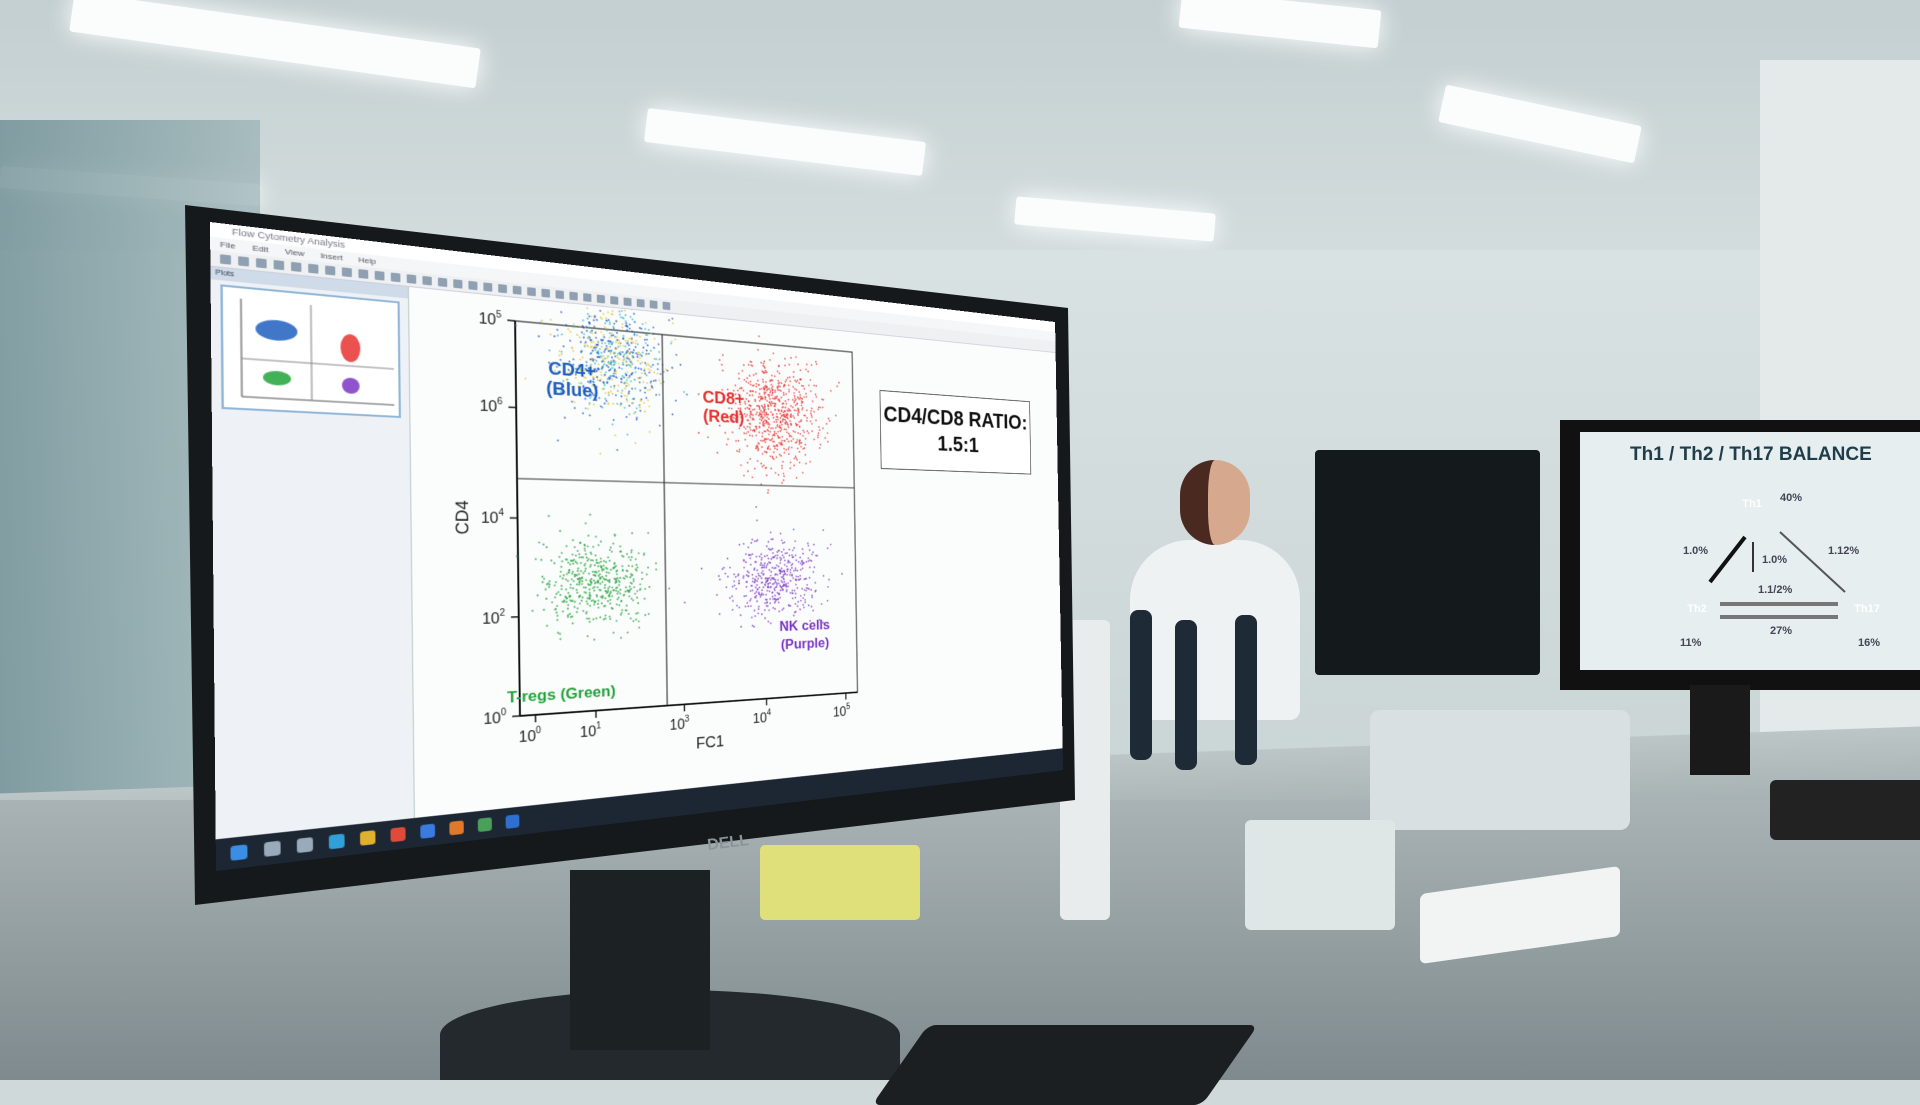  I want to click on menu-file: File, so click(228, 245).